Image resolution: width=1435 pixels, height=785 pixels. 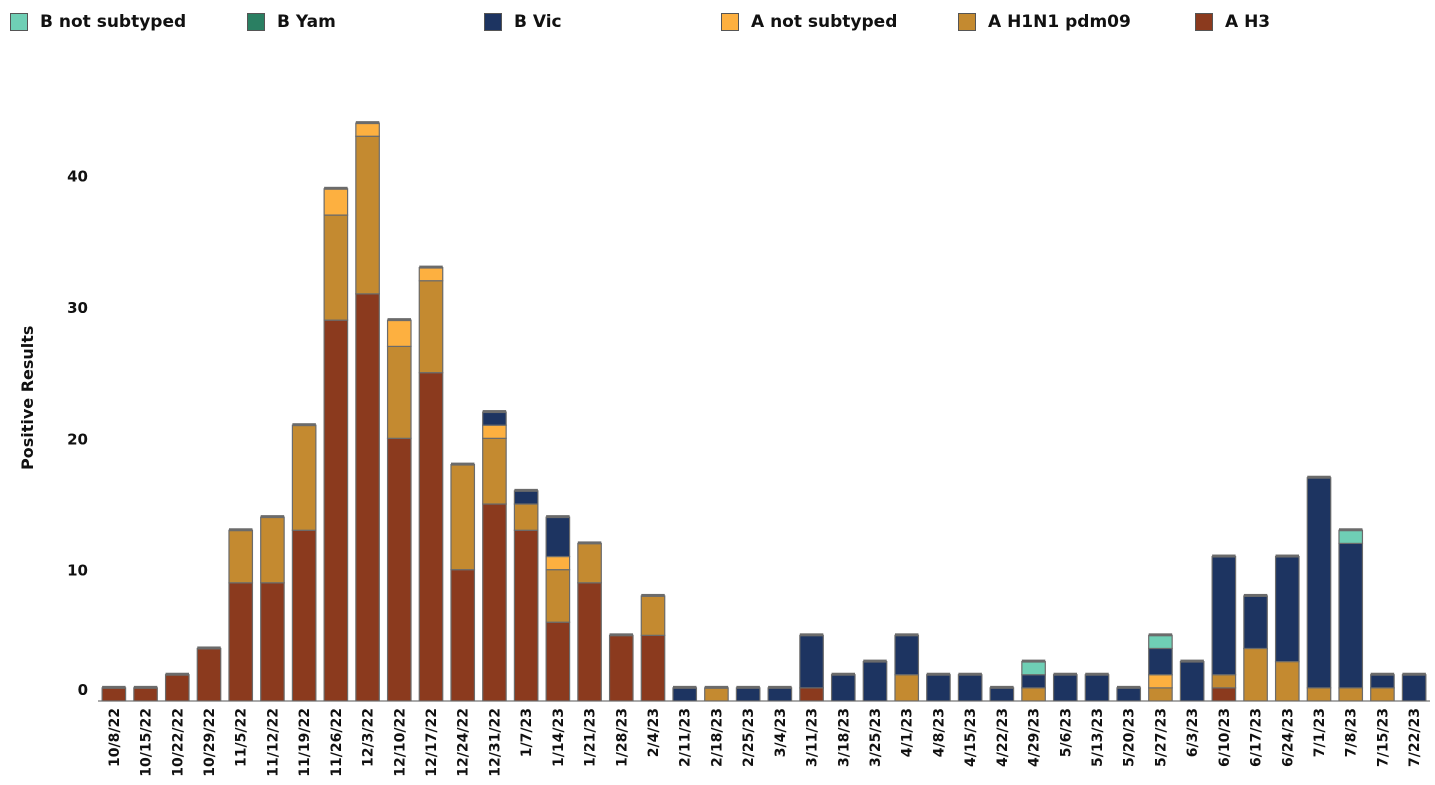 I want to click on x-tick-label: 7/15/23, so click(x=1383, y=737).